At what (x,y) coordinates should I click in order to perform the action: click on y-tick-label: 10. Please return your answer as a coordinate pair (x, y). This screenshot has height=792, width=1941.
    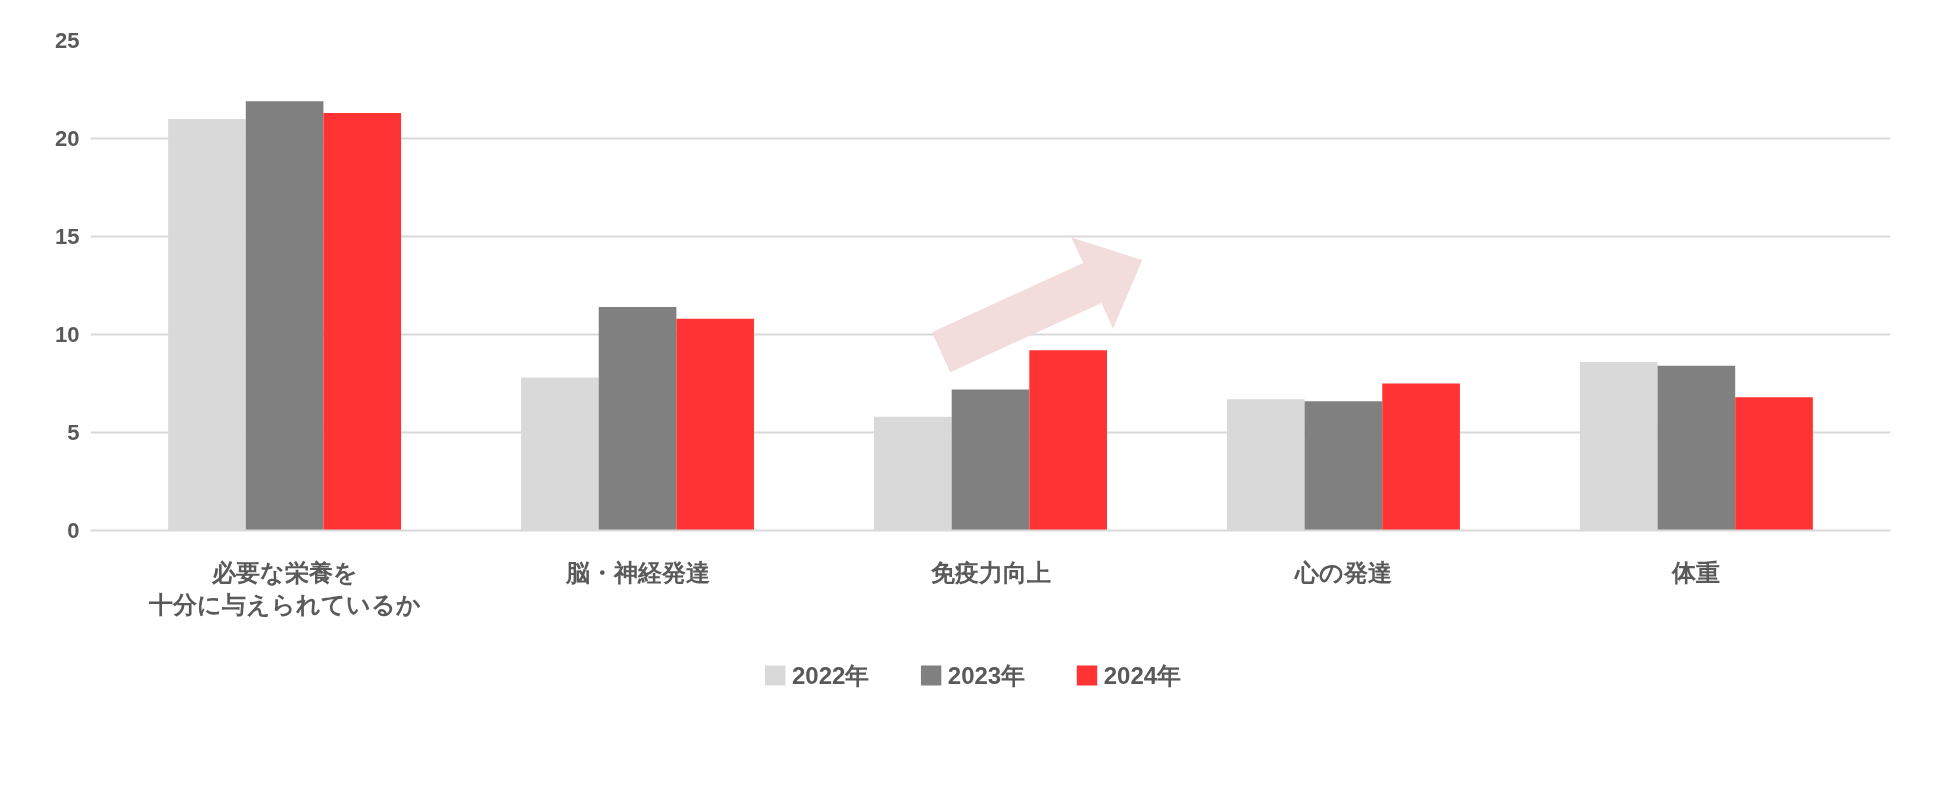
    Looking at the image, I should click on (67, 334).